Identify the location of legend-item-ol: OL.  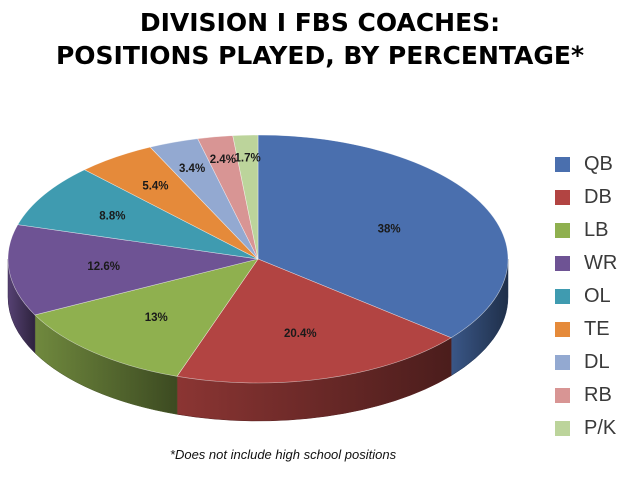
(586, 296).